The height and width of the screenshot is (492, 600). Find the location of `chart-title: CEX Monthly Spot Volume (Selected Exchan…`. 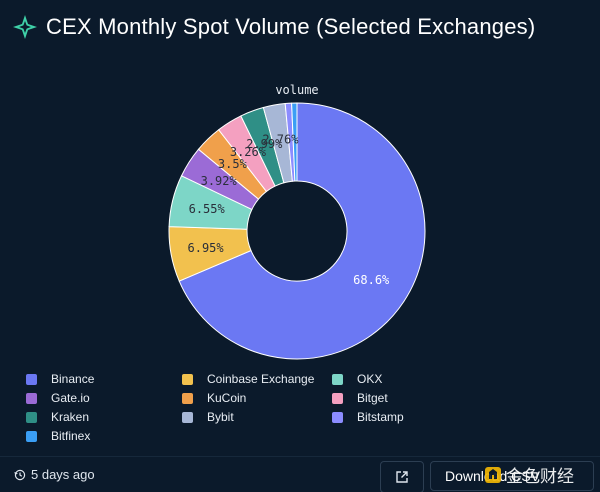

chart-title: CEX Monthly Spot Volume (Selected Exchan… is located at coordinates (291, 26).